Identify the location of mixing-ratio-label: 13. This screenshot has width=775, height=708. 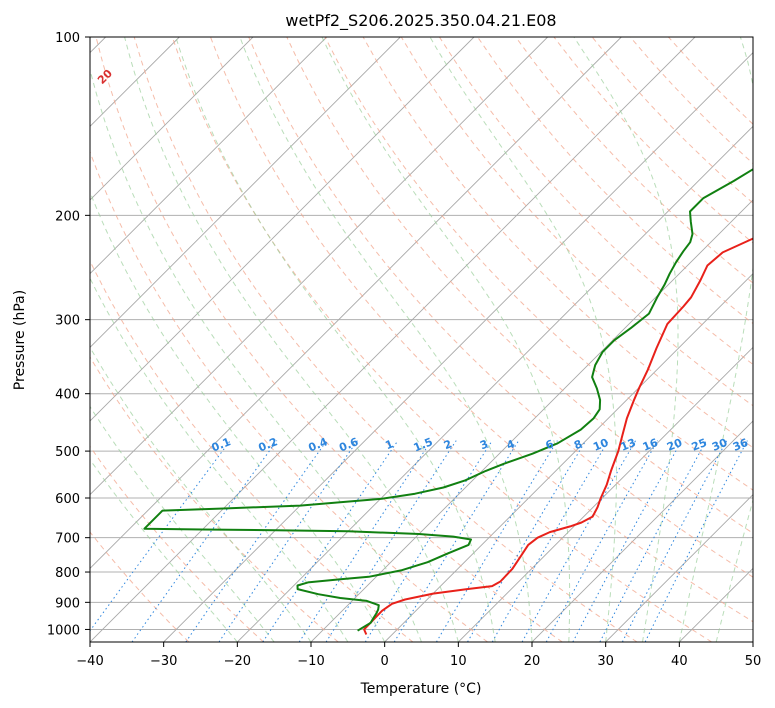
(628, 445).